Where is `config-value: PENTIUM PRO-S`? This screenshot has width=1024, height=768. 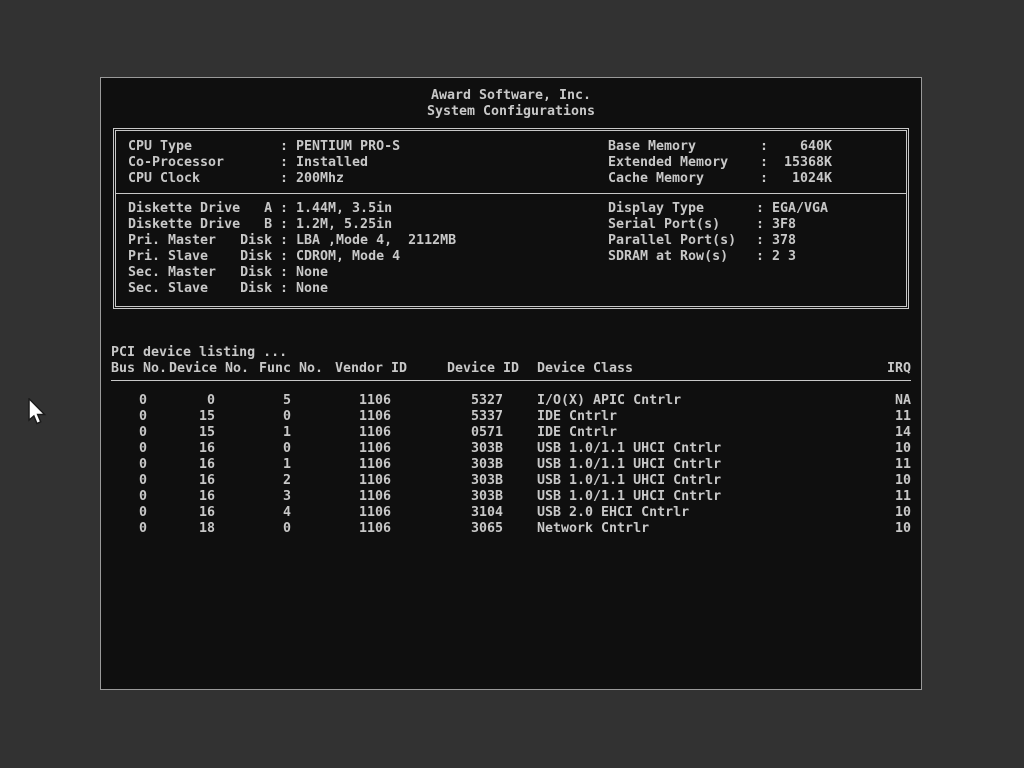 config-value: PENTIUM PRO-S is located at coordinates (348, 146).